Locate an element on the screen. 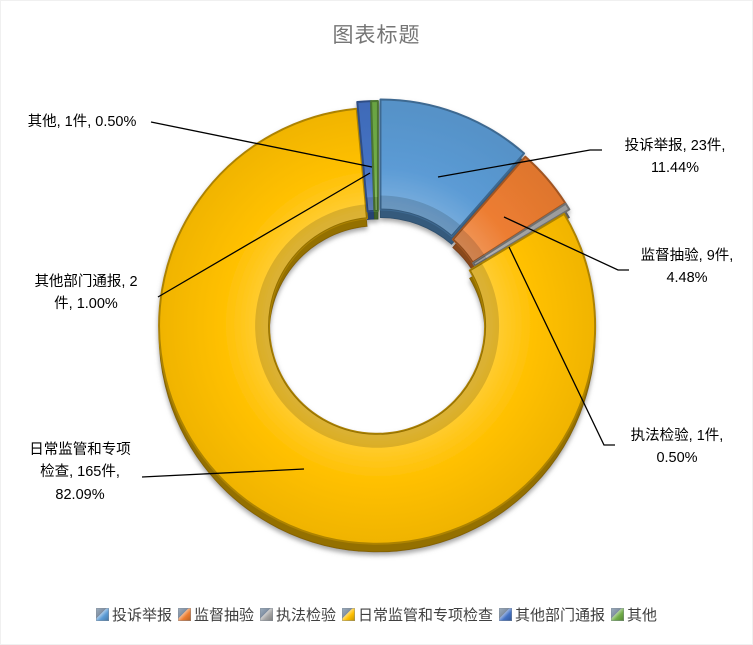 The width and height of the screenshot is (753, 645). leader-line-sampling is located at coordinates (566, 243).